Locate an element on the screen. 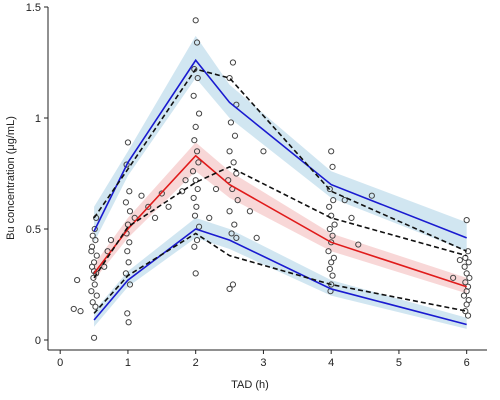 This screenshot has height=400, width=500. x-tick-label: 5 is located at coordinates (399, 363).